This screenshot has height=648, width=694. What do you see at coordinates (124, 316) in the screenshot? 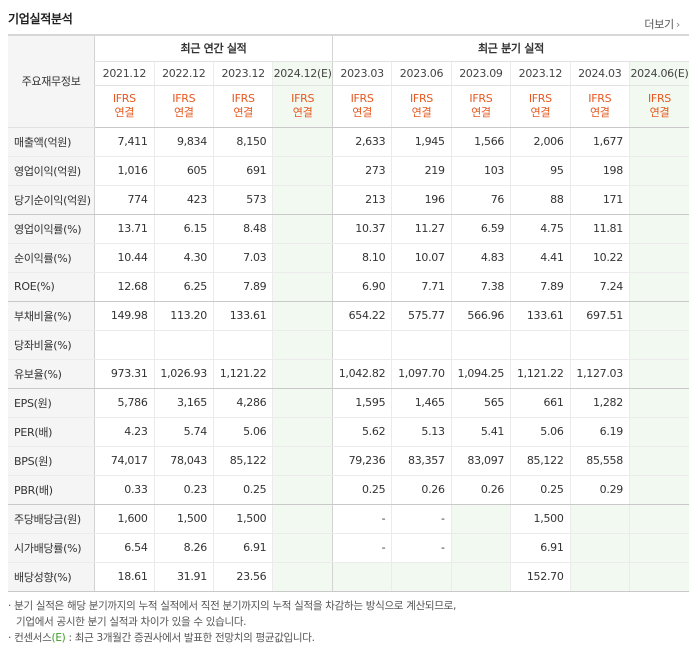
I see `table-cell: 149.98` at bounding box center [124, 316].